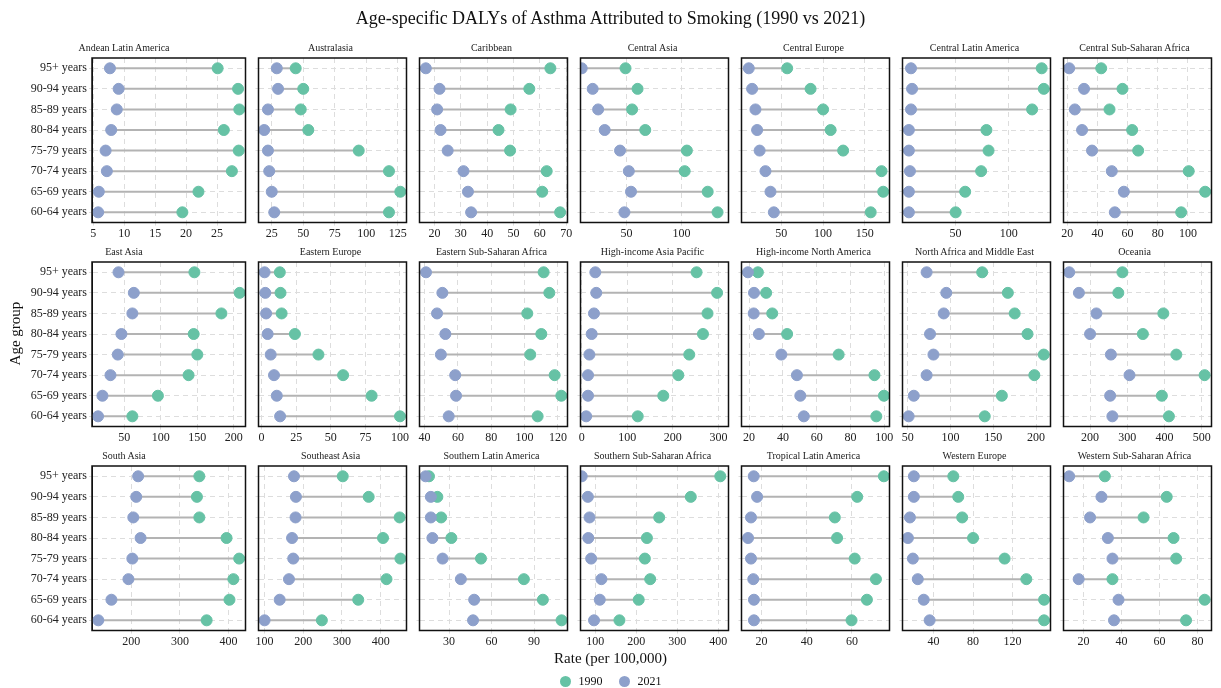  What do you see at coordinates (590, 681) in the screenshot?
I see `legend-label: 1990` at bounding box center [590, 681].